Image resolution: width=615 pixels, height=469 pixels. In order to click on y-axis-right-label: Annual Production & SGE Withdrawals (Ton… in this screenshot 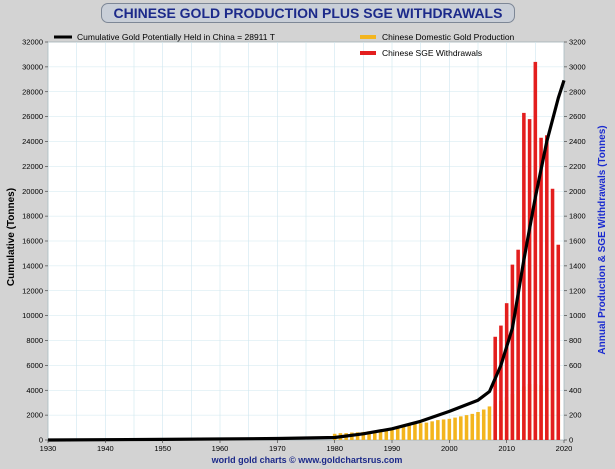, I will do `click(602, 239)`.